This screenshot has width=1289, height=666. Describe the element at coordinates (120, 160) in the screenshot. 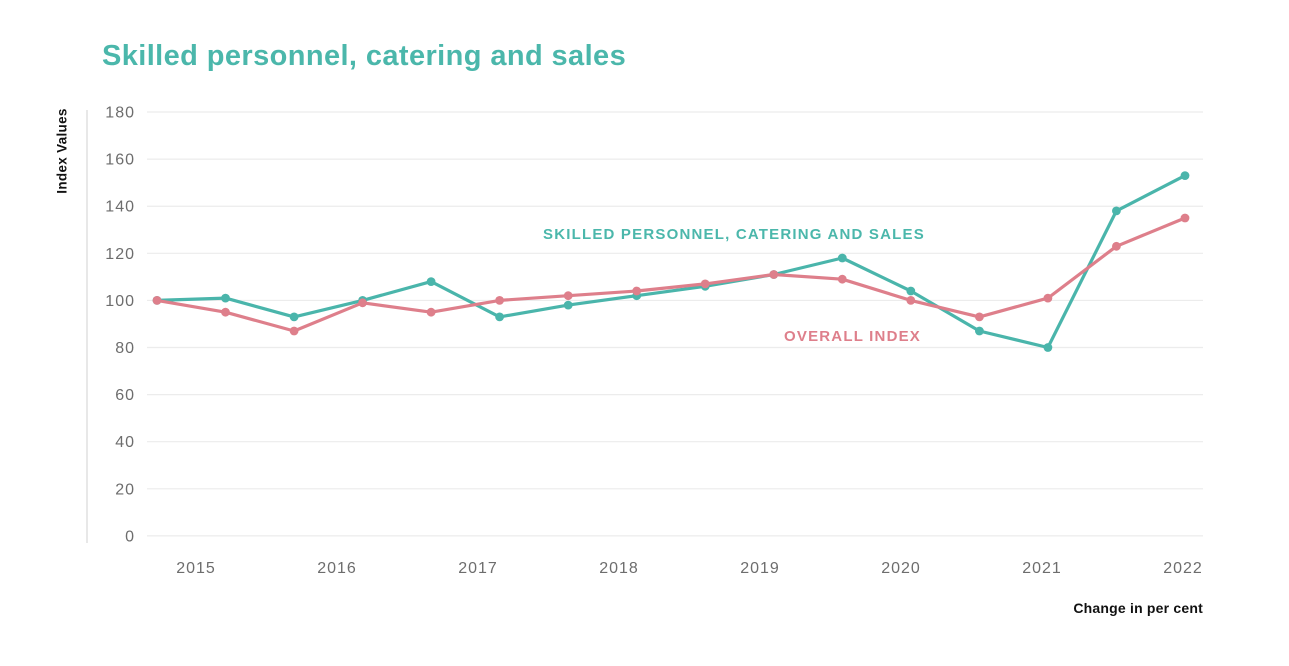

I see `y-tick-label-160: 160` at that location.